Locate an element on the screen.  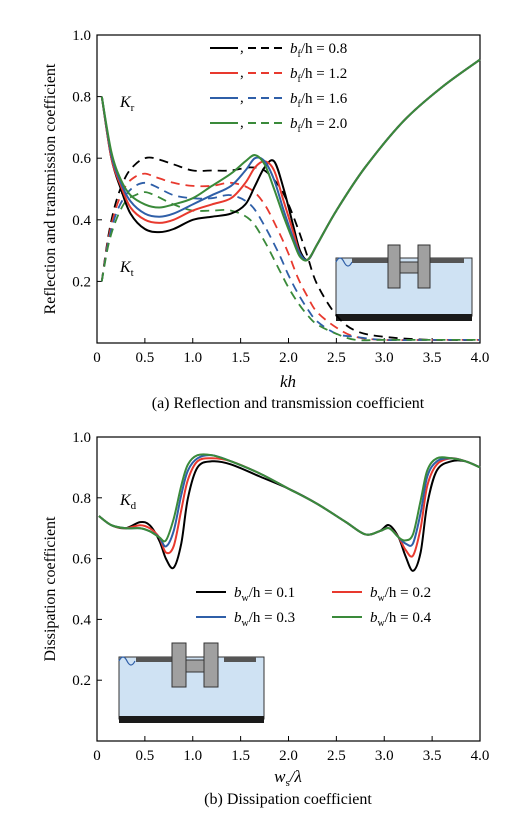
legend-label: bf/h = 1.2 is located at coordinates (318, 75).